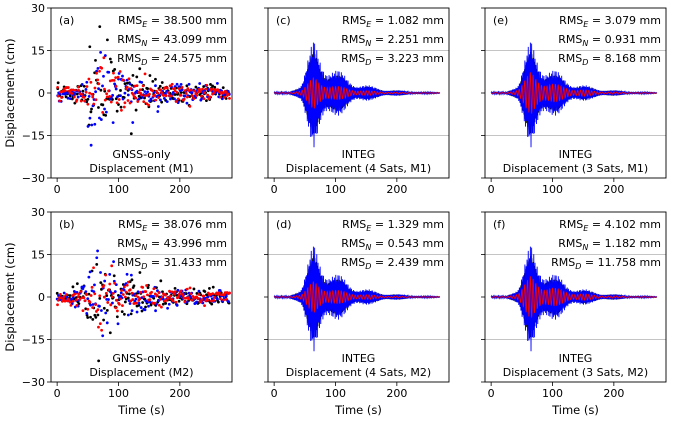 The image size is (685, 421). What do you see at coordinates (392, 244) in the screenshot?
I see `rms-N: RMSN = 0.543 mm` at bounding box center [392, 244].